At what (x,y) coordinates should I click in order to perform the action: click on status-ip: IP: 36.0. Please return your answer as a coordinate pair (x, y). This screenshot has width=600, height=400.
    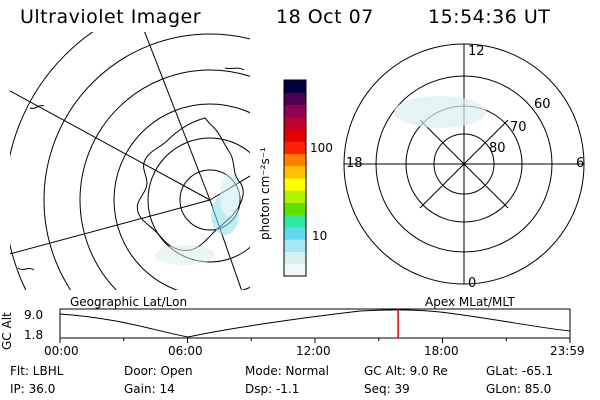
    Looking at the image, I should click on (33, 389).